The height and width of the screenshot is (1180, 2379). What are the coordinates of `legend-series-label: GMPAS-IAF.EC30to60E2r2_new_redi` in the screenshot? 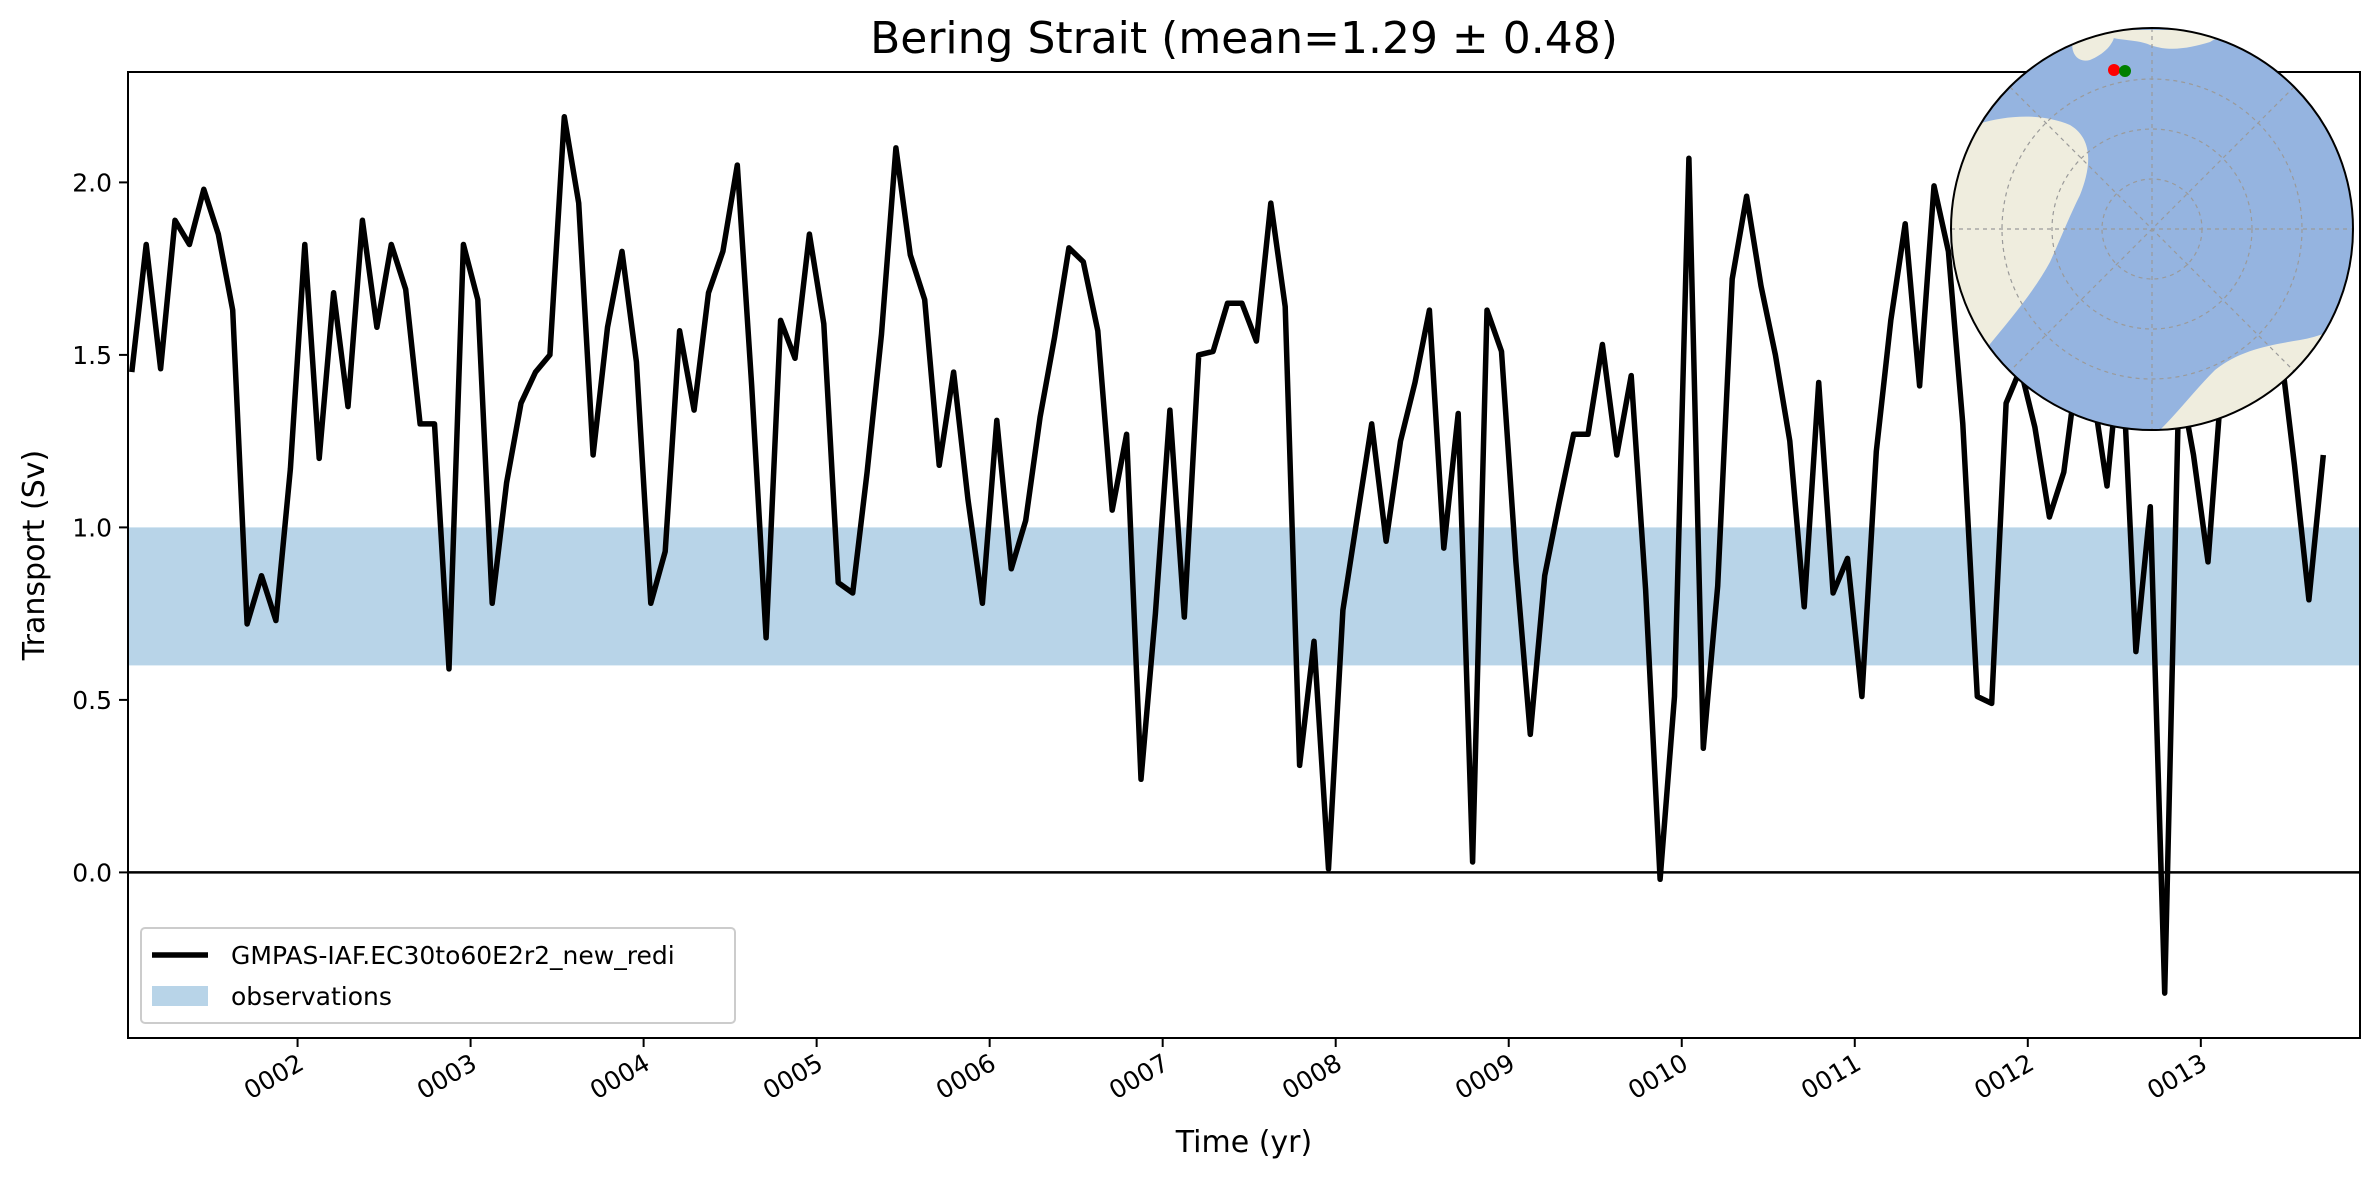 It's located at (453, 955).